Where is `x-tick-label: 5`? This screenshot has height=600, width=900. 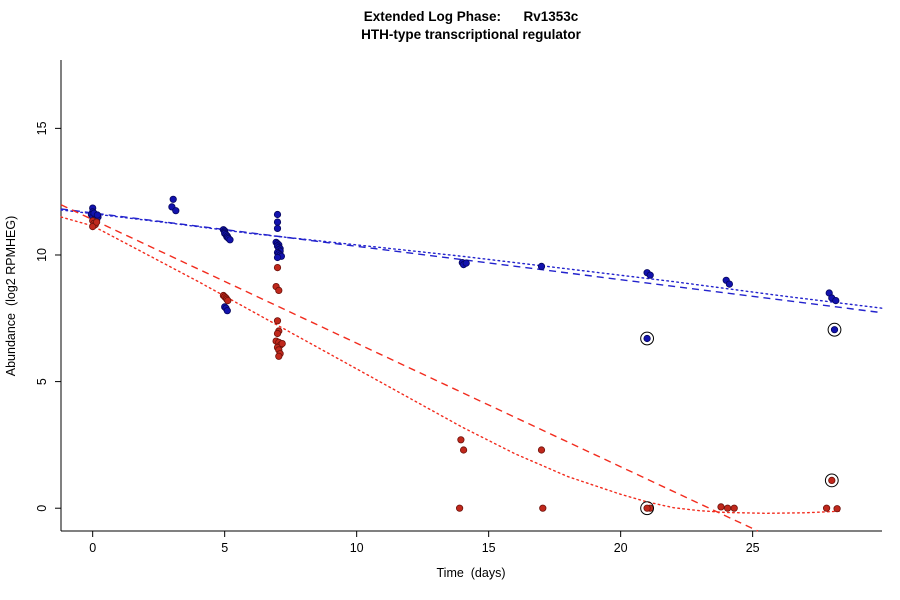 x-tick-label: 5 is located at coordinates (224, 548).